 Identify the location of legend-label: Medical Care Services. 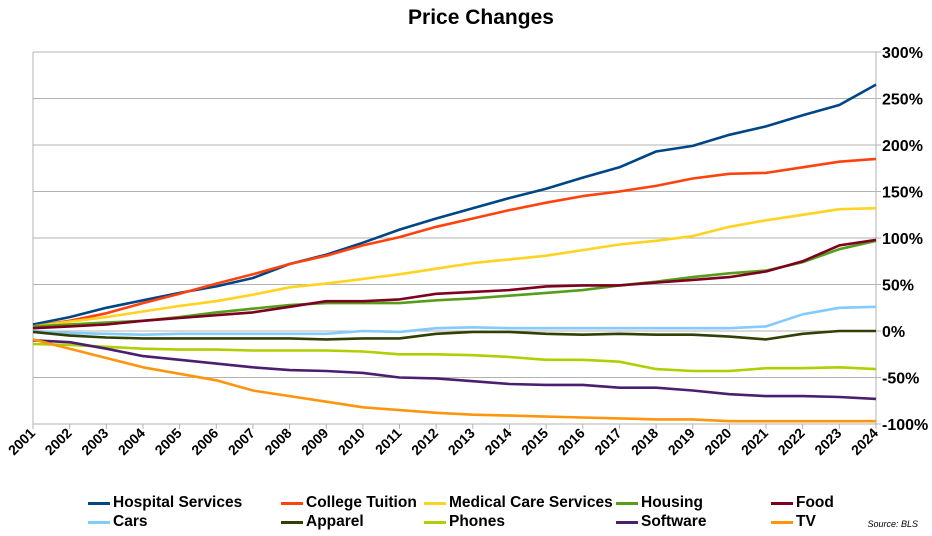
(531, 502).